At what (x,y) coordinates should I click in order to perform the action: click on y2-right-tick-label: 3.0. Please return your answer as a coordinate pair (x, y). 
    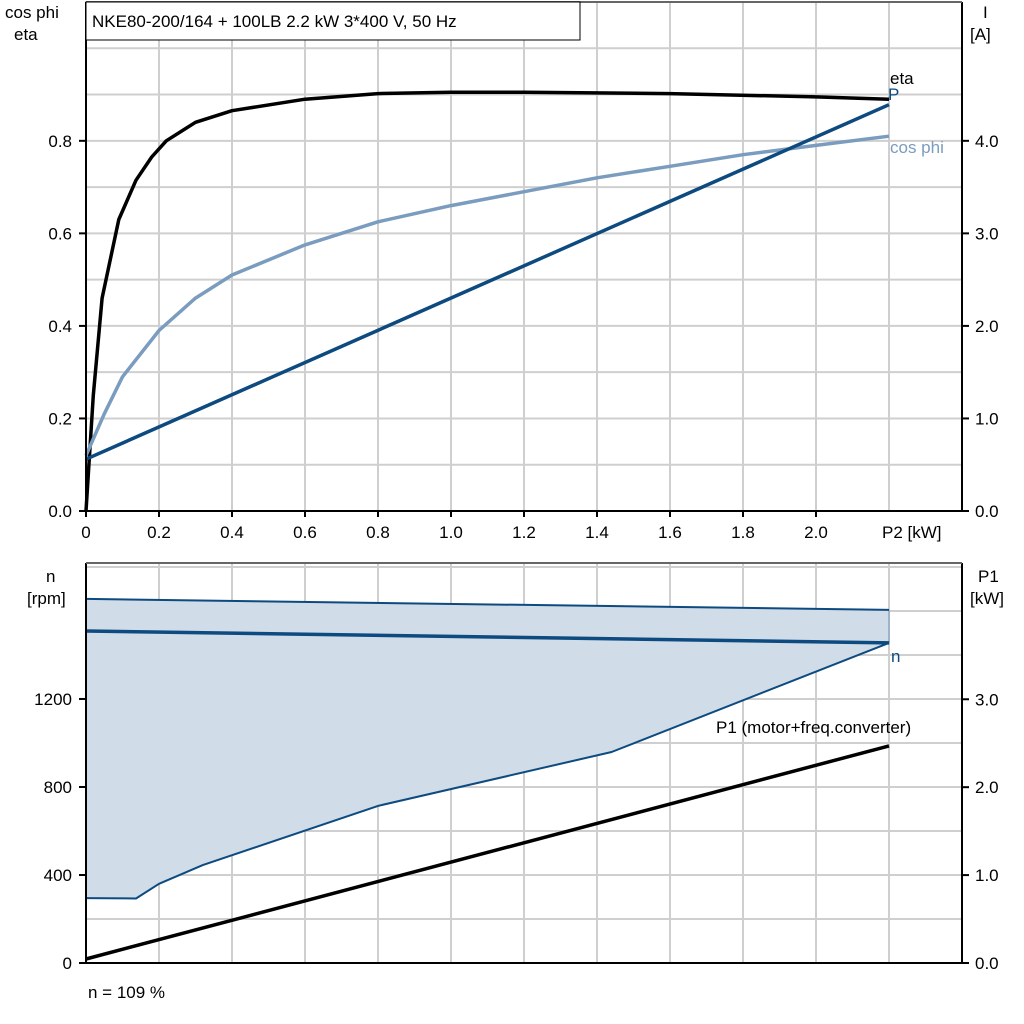
    Looking at the image, I should click on (987, 699).